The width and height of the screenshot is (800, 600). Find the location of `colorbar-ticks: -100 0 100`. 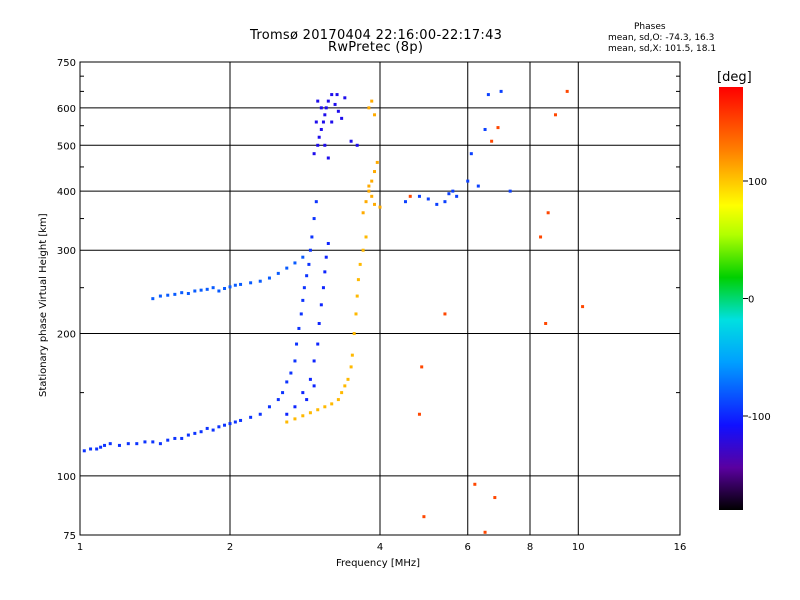

colorbar-ticks: -100 0 100 is located at coordinates (757, 300).